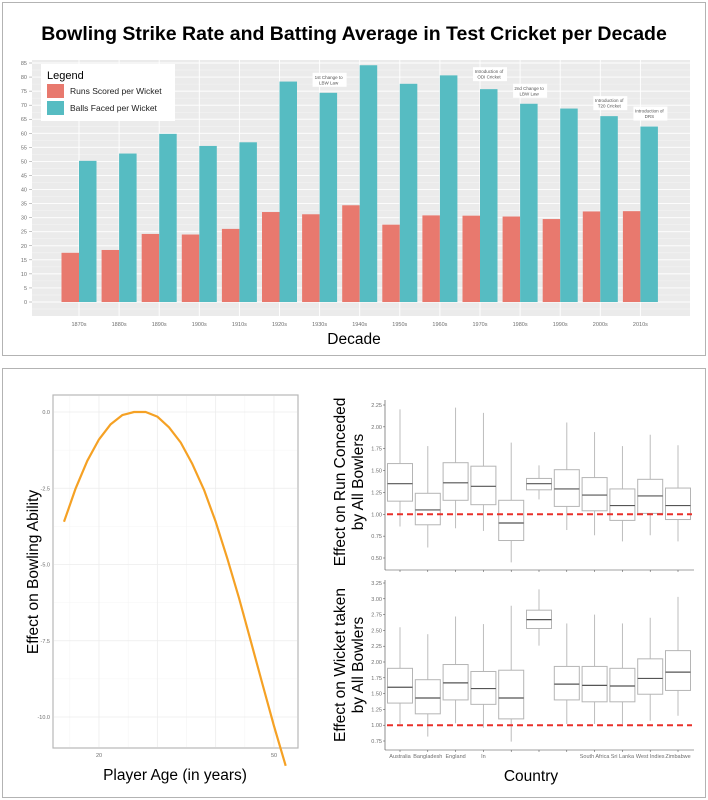 This screenshot has height=800, width=708. I want to click on y-tick-label: 20, so click(24, 247).